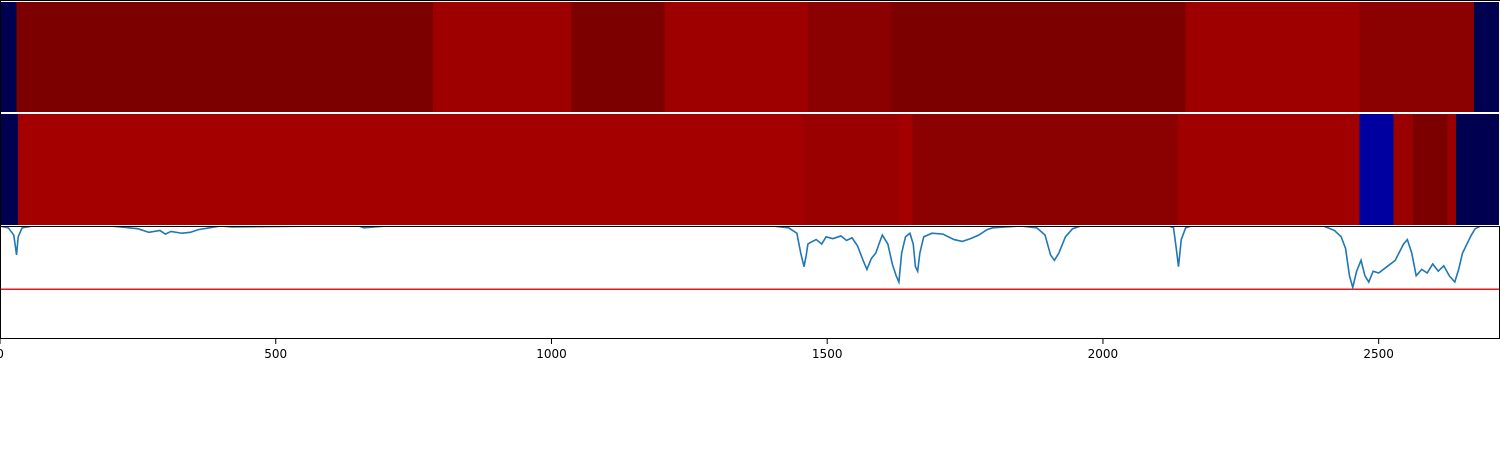 Image resolution: width=1500 pixels, height=450 pixels. I want to click on line-panel, so click(750, 258).